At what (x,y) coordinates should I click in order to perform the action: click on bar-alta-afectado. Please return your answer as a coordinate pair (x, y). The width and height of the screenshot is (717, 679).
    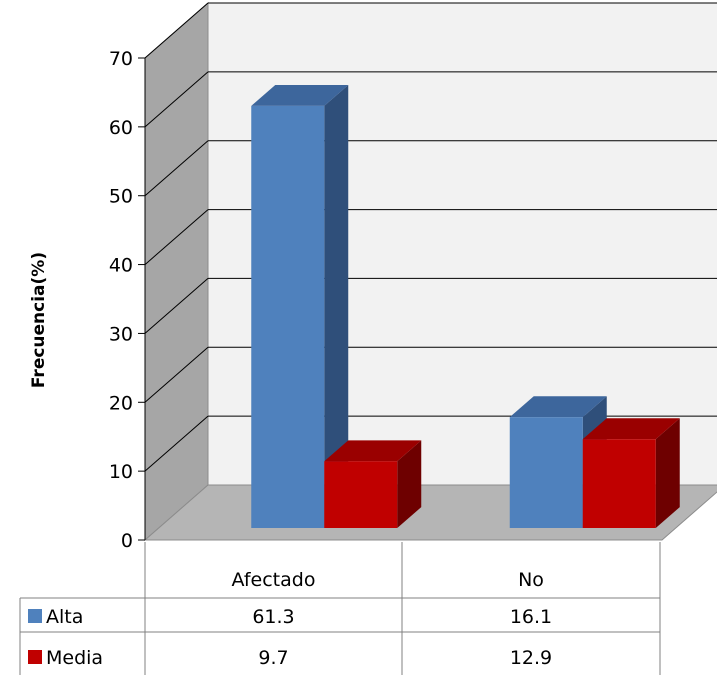
    Looking at the image, I should click on (288, 317).